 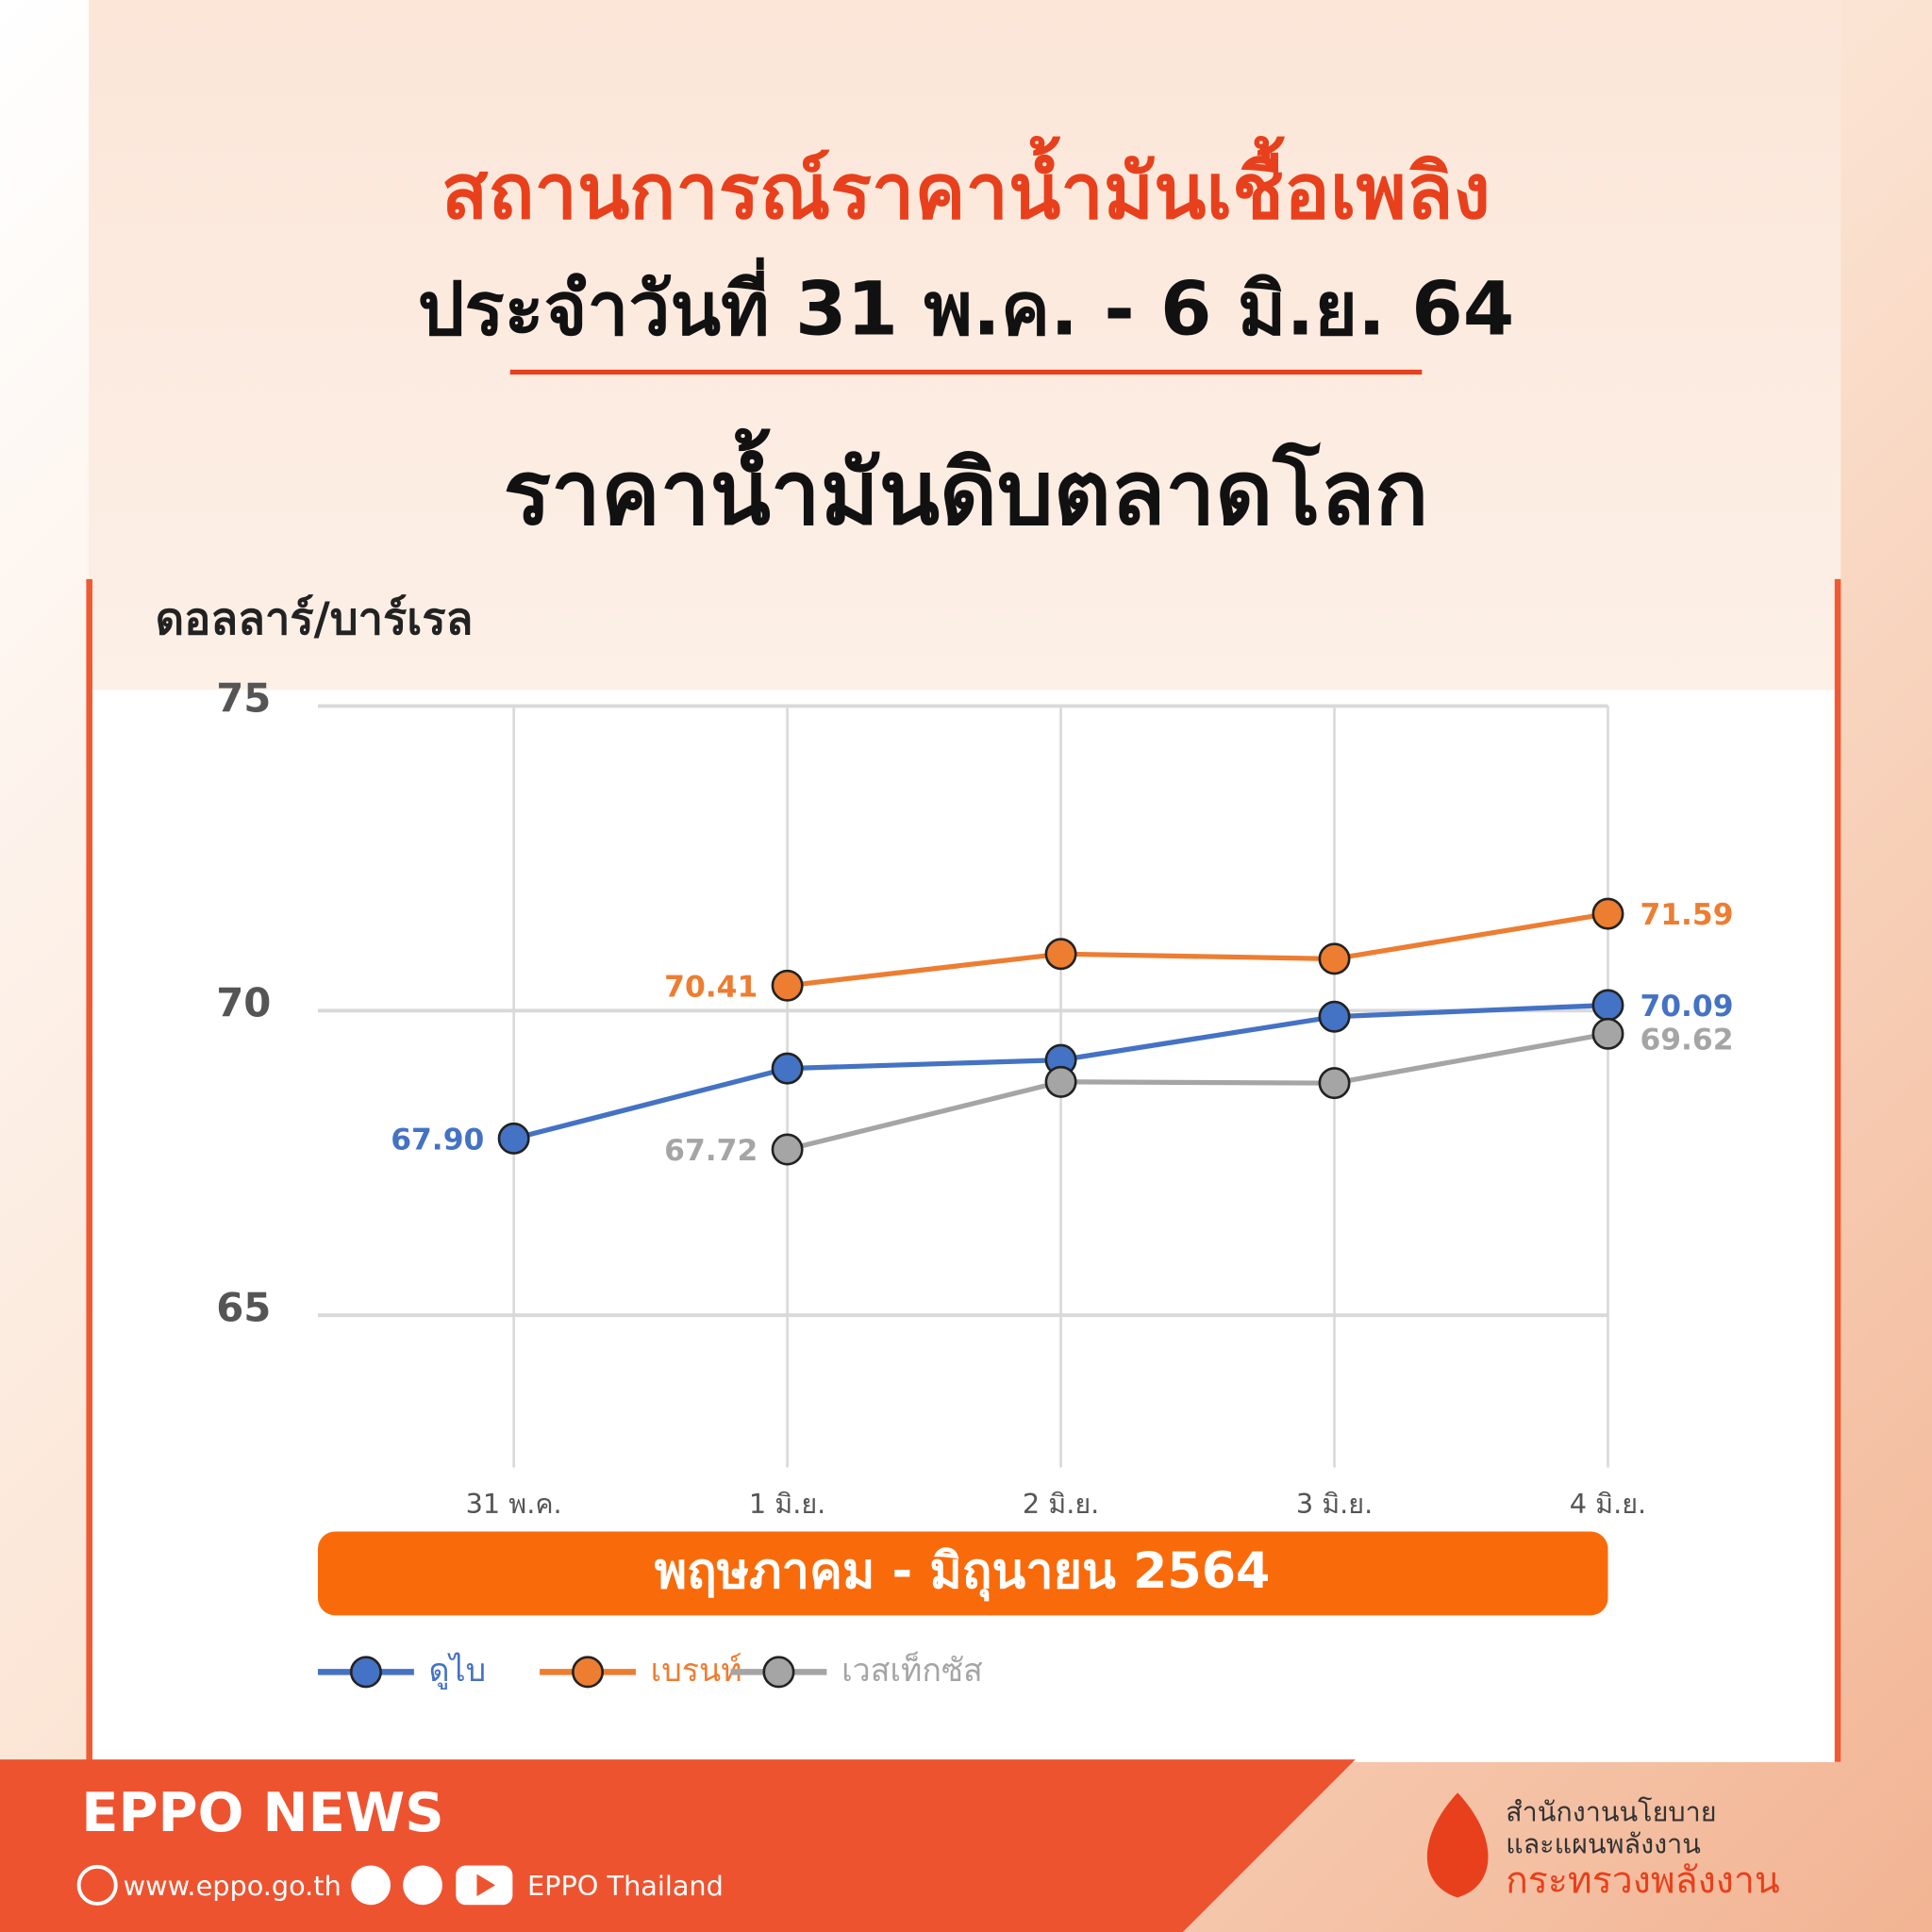 I want to click on data-label: 70.41, so click(x=711, y=987).